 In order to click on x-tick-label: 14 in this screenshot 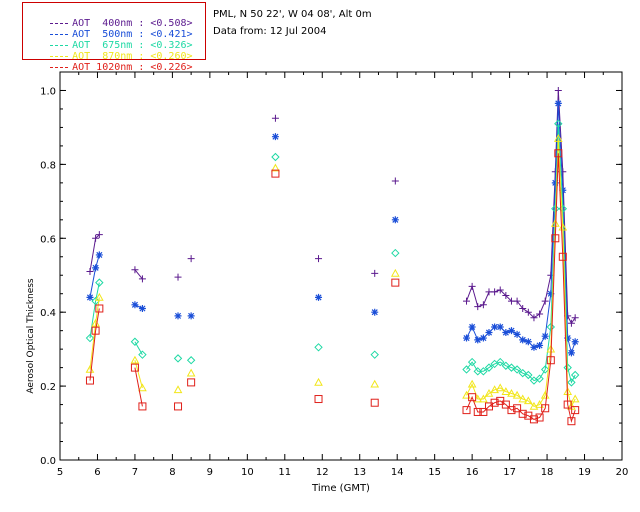, I will do `click(397, 472)`.